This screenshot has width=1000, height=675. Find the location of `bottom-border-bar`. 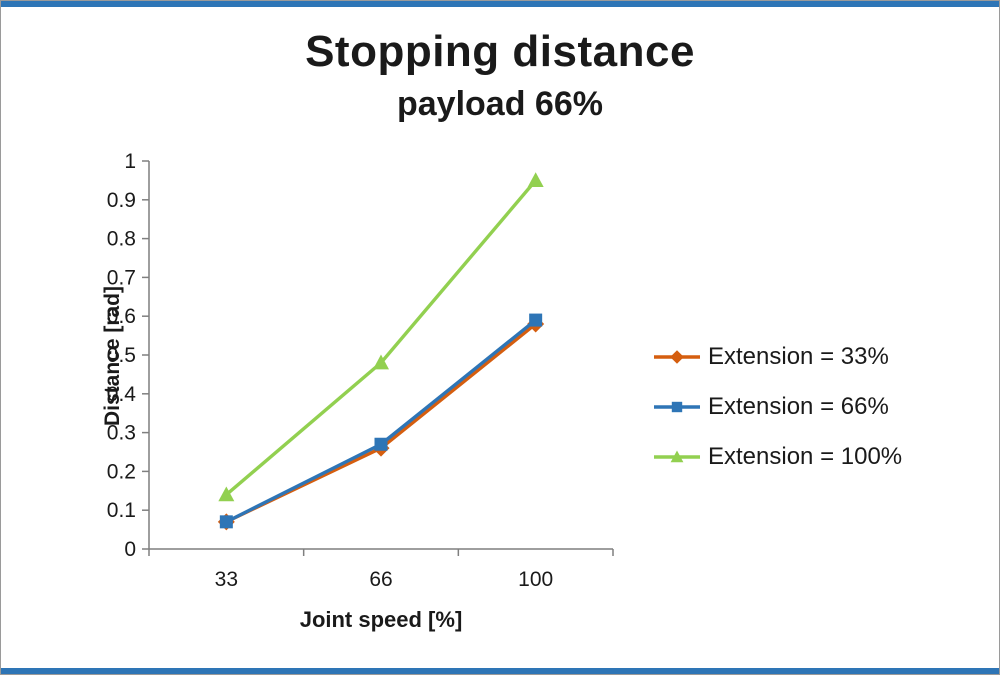

bottom-border-bar is located at coordinates (500, 671).